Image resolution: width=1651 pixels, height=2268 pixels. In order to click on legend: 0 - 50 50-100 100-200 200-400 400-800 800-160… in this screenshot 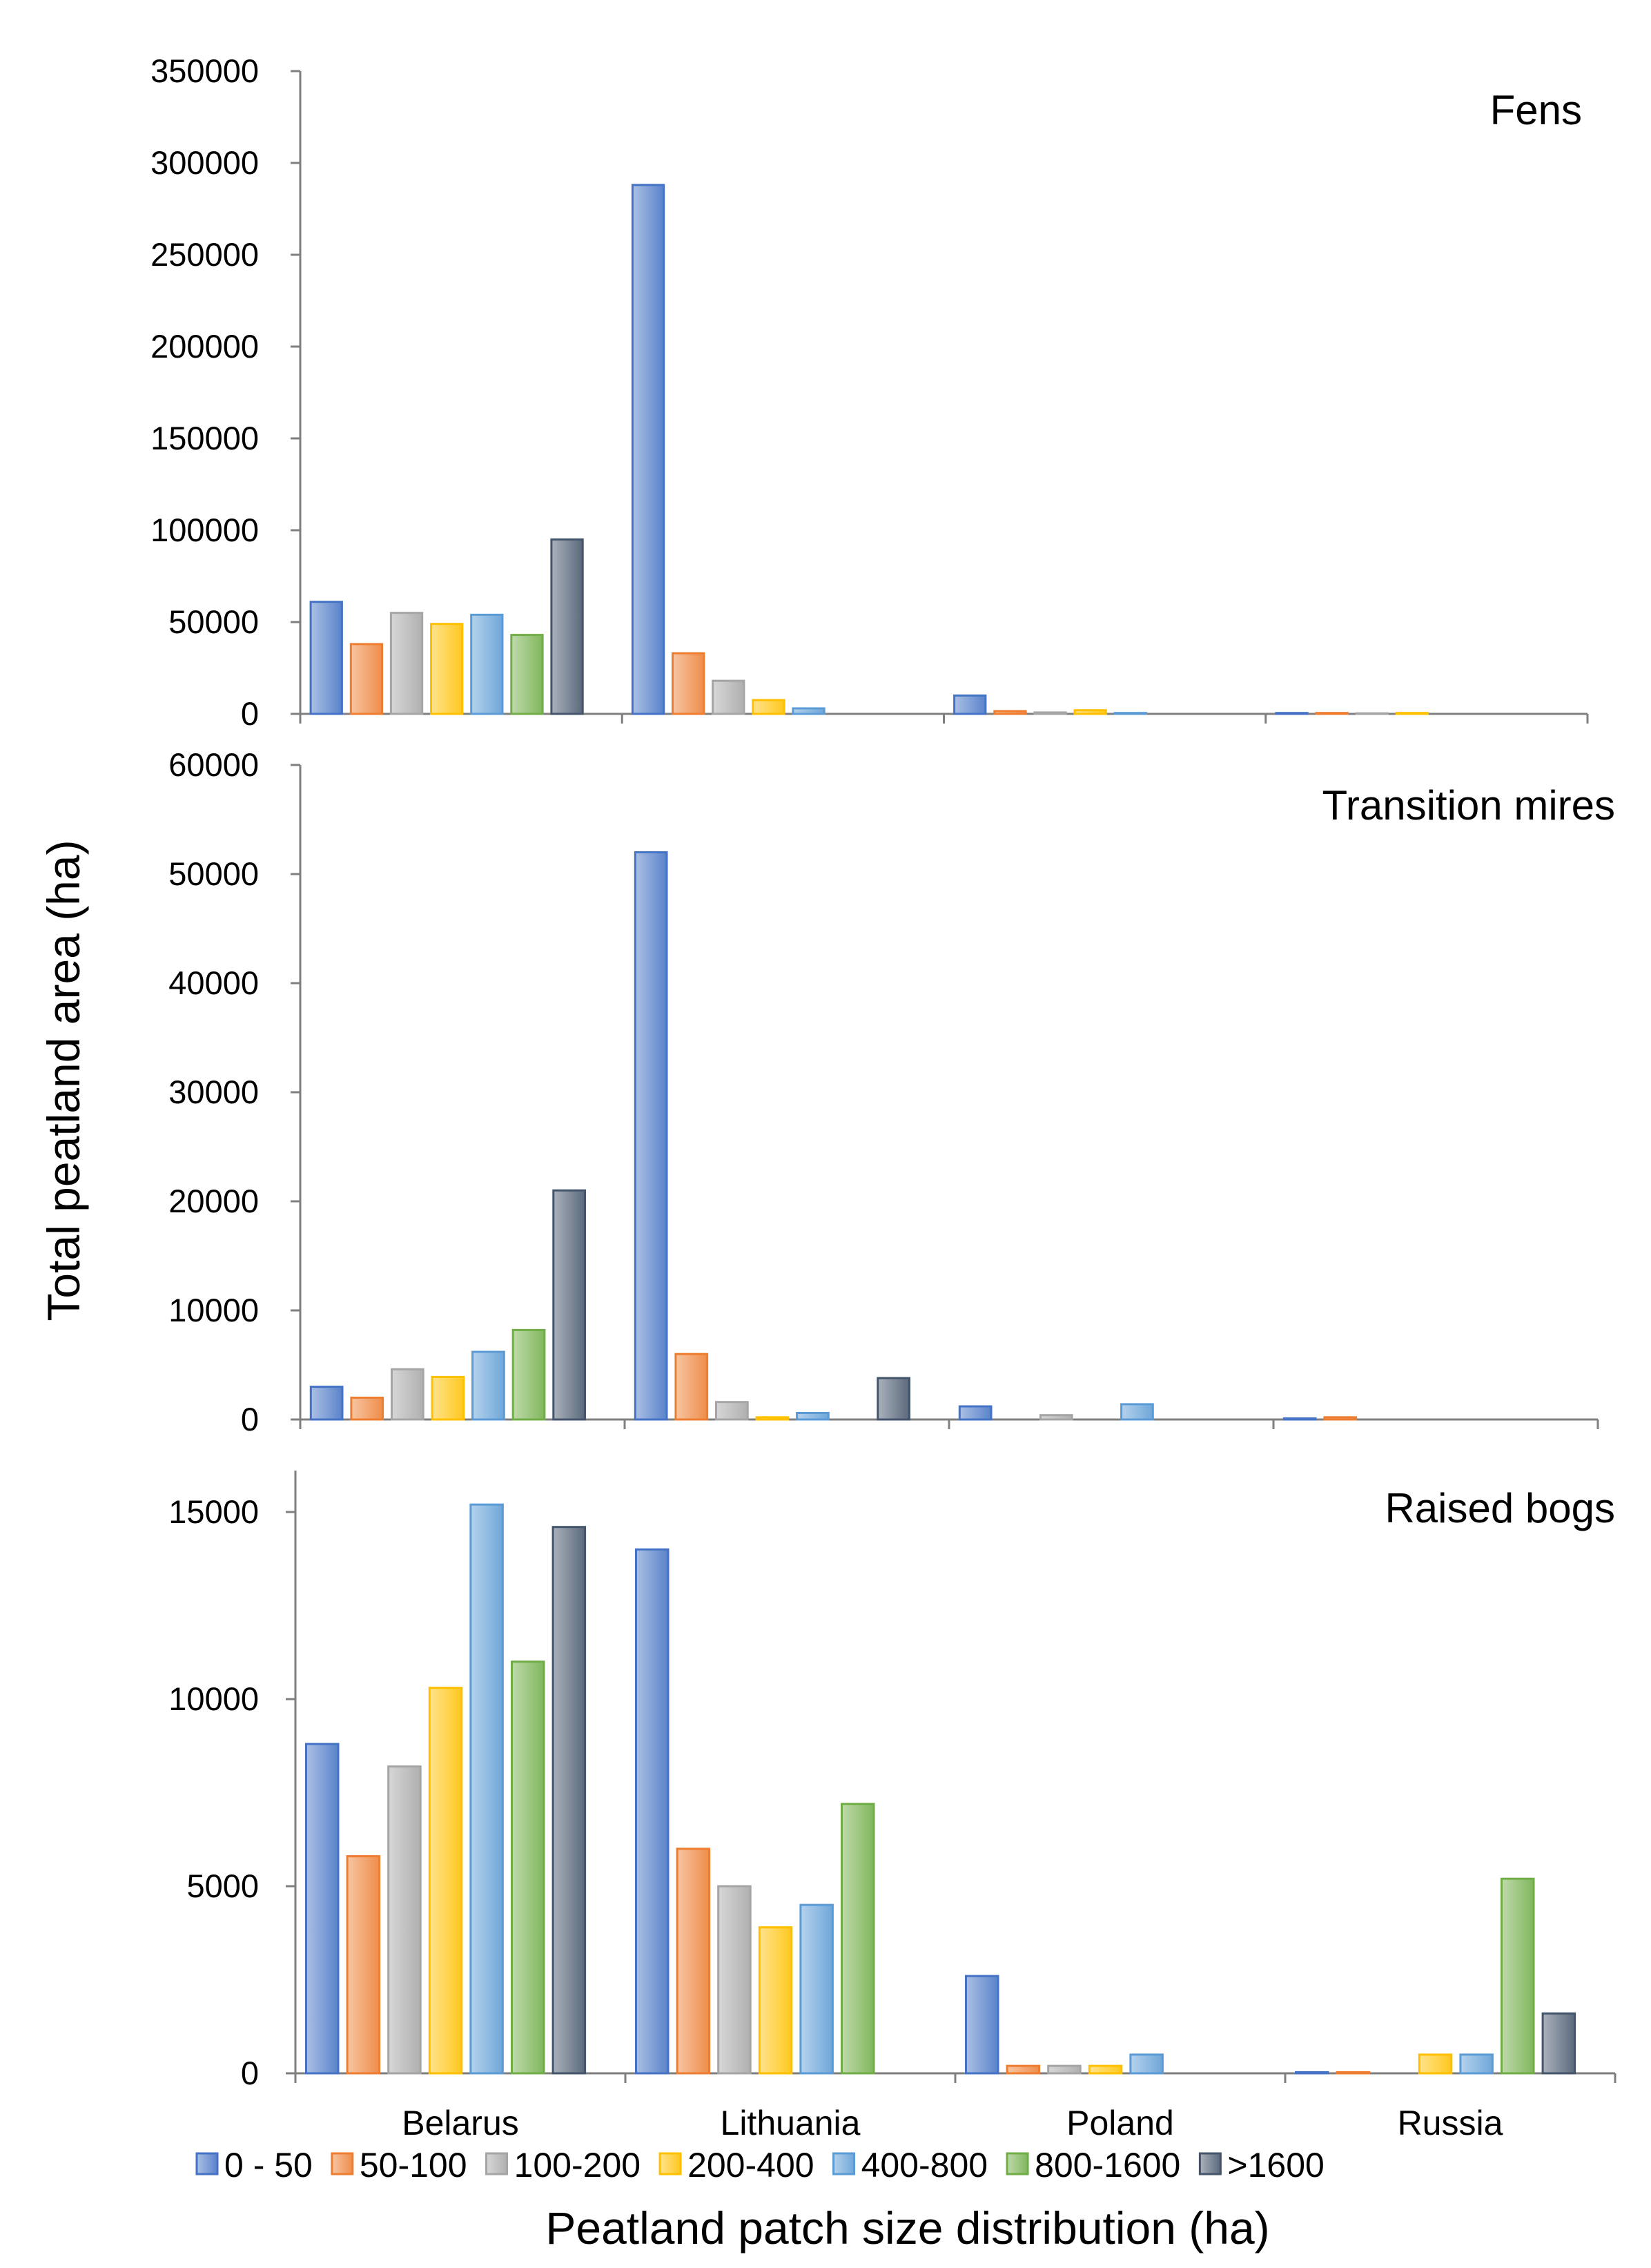, I will do `click(760, 2165)`.